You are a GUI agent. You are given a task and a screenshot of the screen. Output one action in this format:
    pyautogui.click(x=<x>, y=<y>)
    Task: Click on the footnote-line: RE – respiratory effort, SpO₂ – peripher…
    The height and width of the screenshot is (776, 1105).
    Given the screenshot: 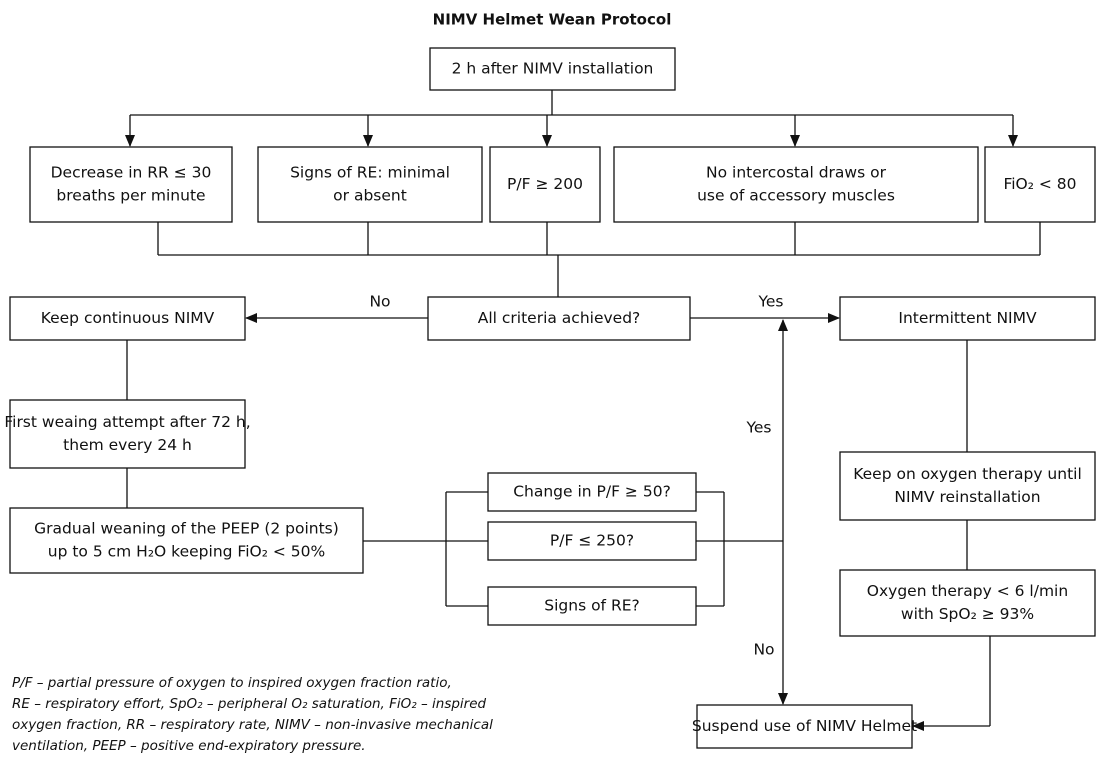 What is the action you would take?
    pyautogui.click(x=249, y=704)
    